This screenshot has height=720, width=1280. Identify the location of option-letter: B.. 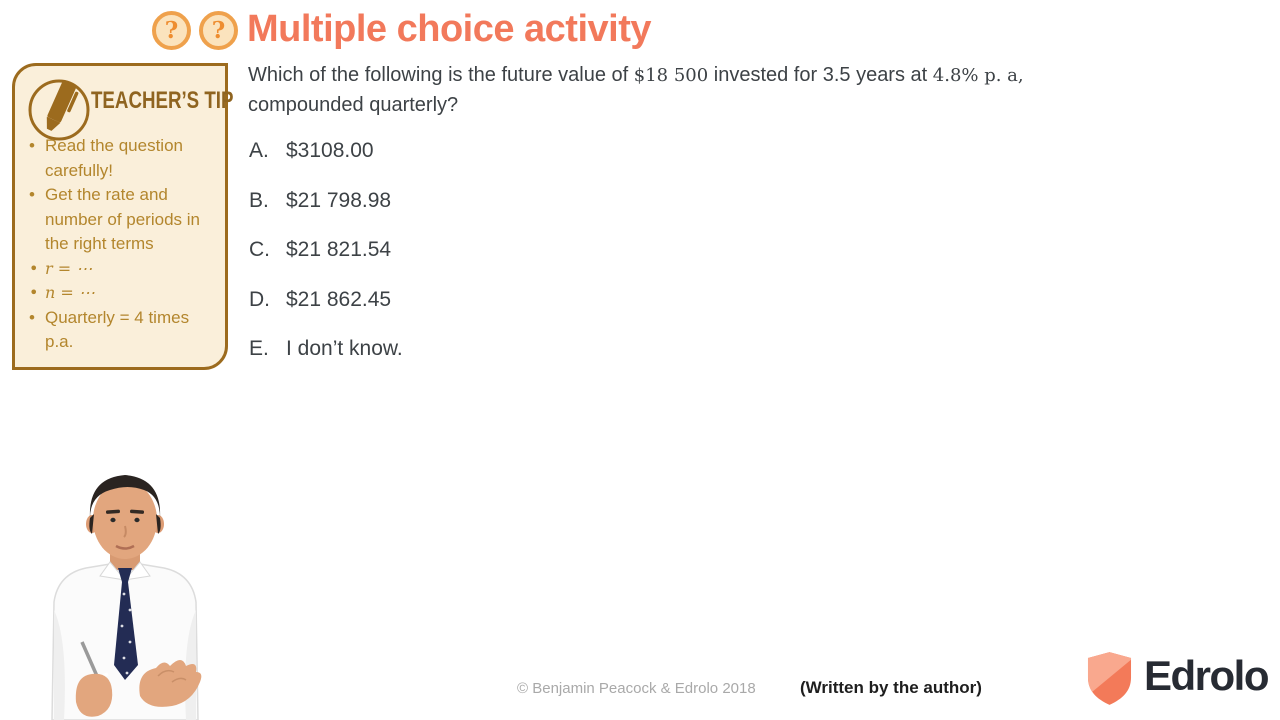
(259, 200).